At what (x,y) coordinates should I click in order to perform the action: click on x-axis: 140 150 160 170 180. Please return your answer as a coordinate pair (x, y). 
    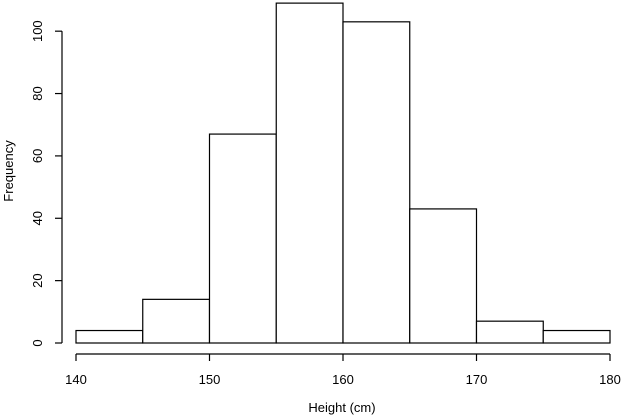
    Looking at the image, I should click on (343, 370).